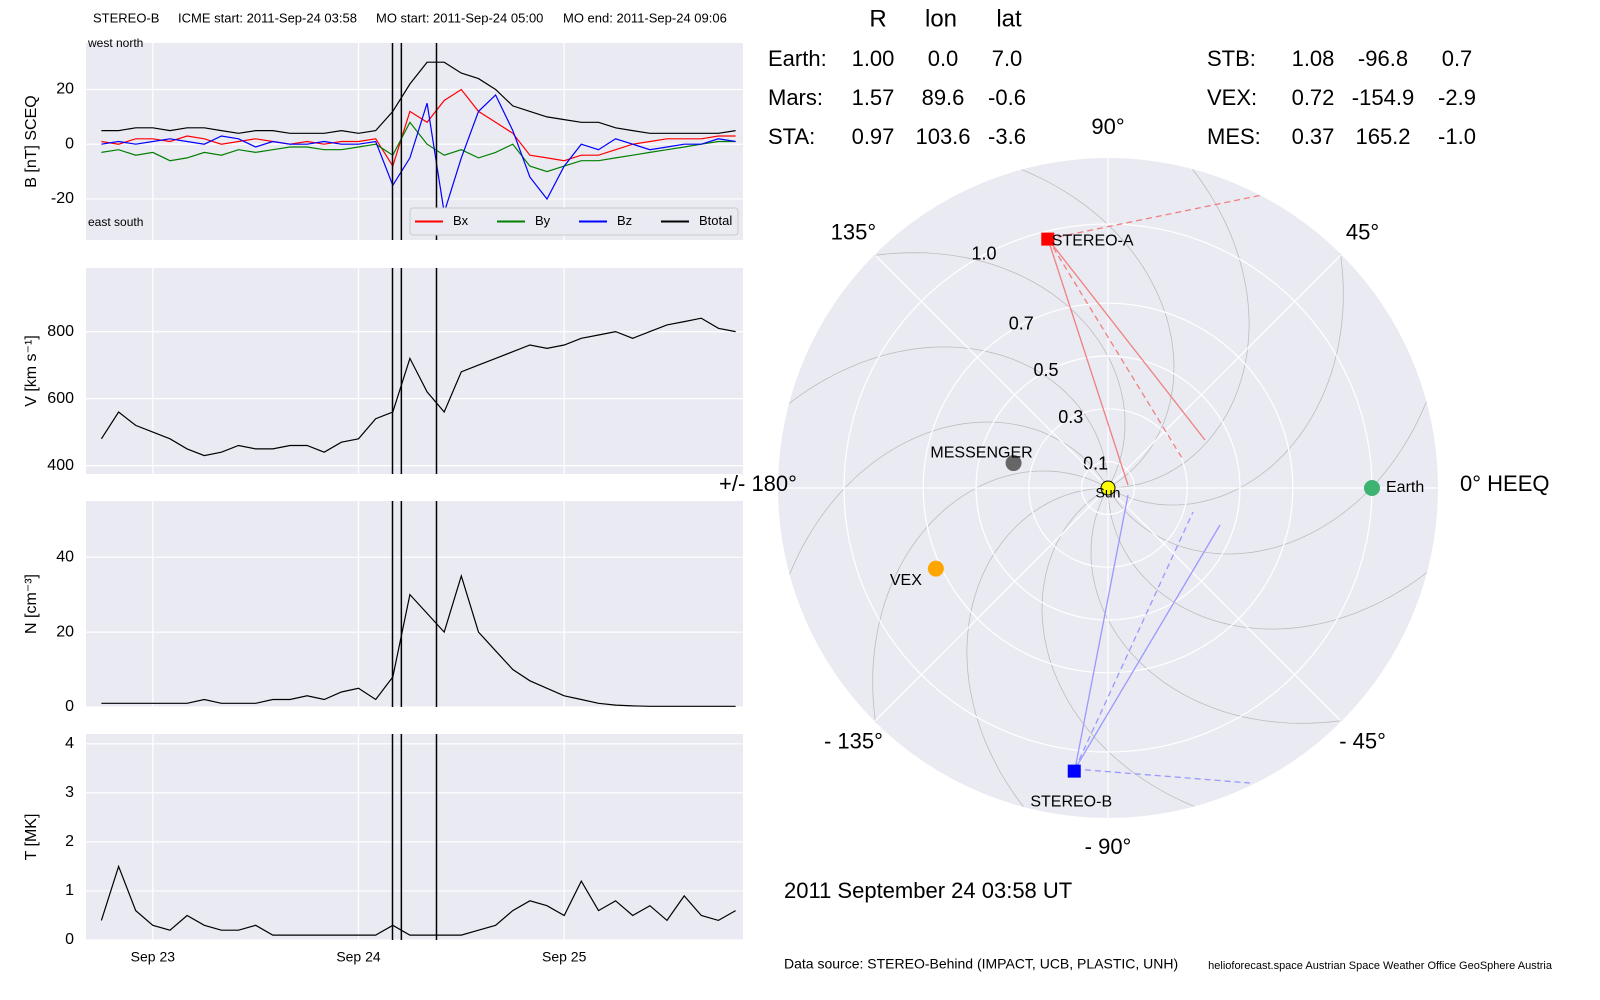 The image size is (1600, 1000). Describe the element at coordinates (1095, 463) in the screenshot. I see `r-tick-label: 0.1` at that location.